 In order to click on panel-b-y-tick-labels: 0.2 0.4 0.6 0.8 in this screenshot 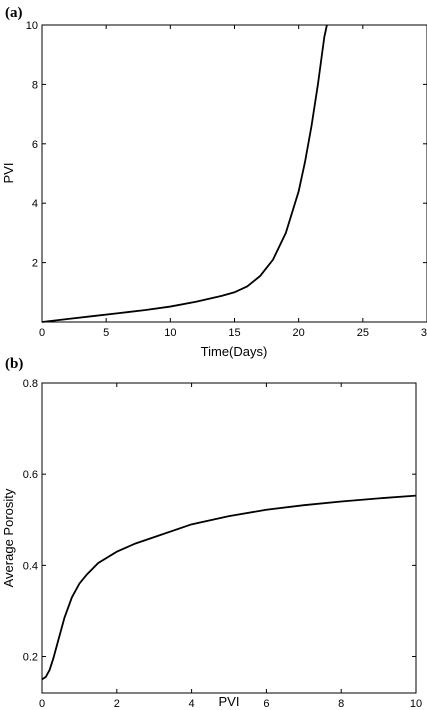, I will do `click(30, 521)`.